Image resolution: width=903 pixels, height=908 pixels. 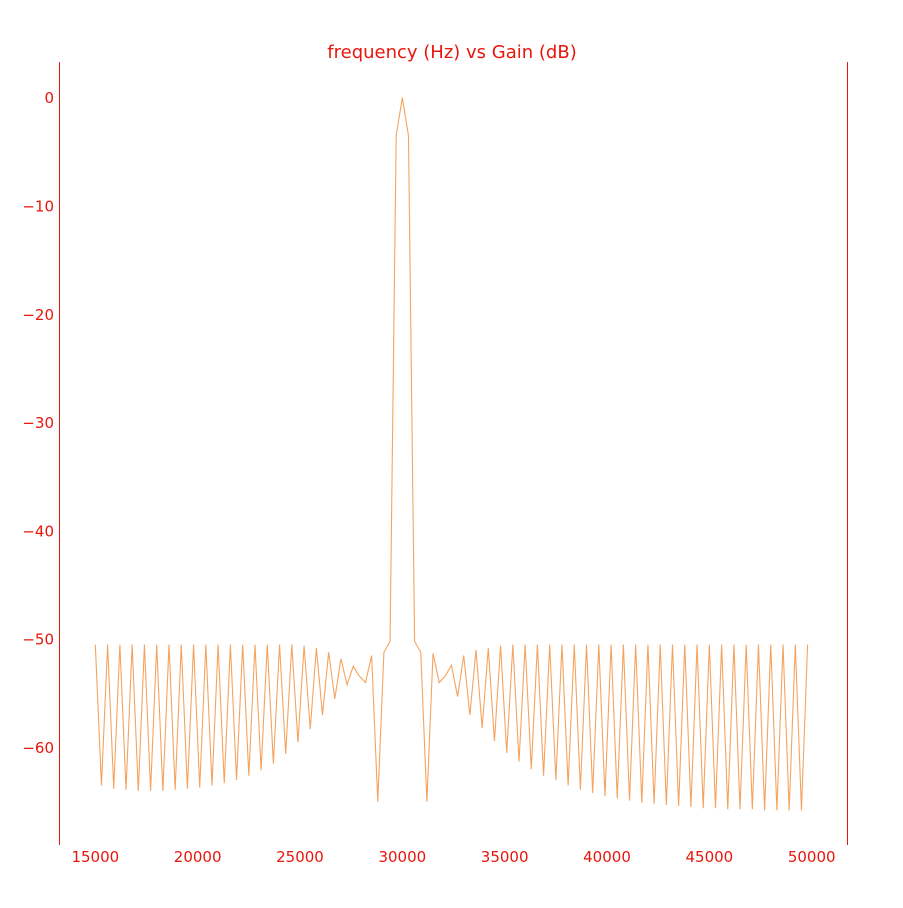 I want to click on x-tick-label: 30000, so click(x=402, y=857).